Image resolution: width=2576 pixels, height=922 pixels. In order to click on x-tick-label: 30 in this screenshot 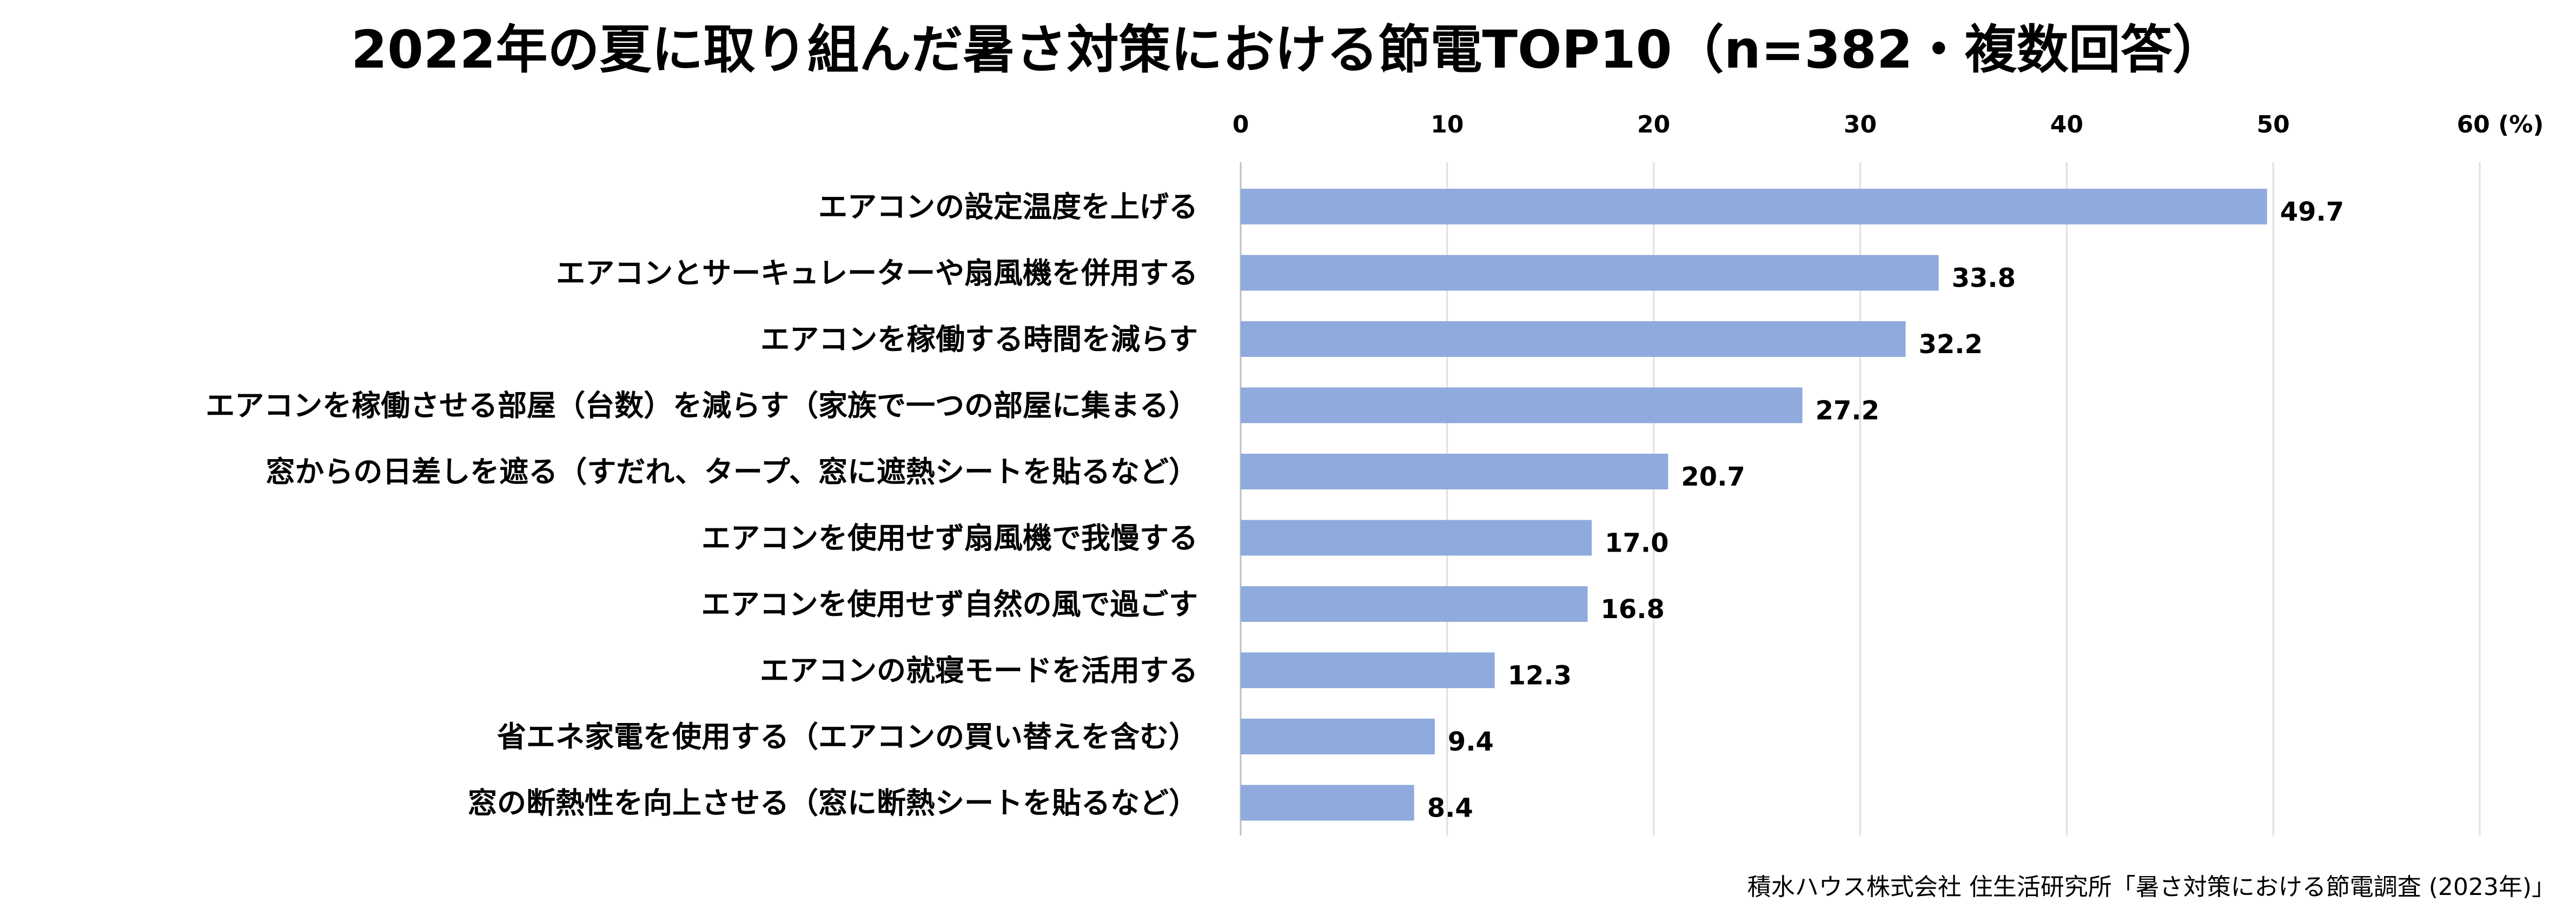, I will do `click(1860, 124)`.